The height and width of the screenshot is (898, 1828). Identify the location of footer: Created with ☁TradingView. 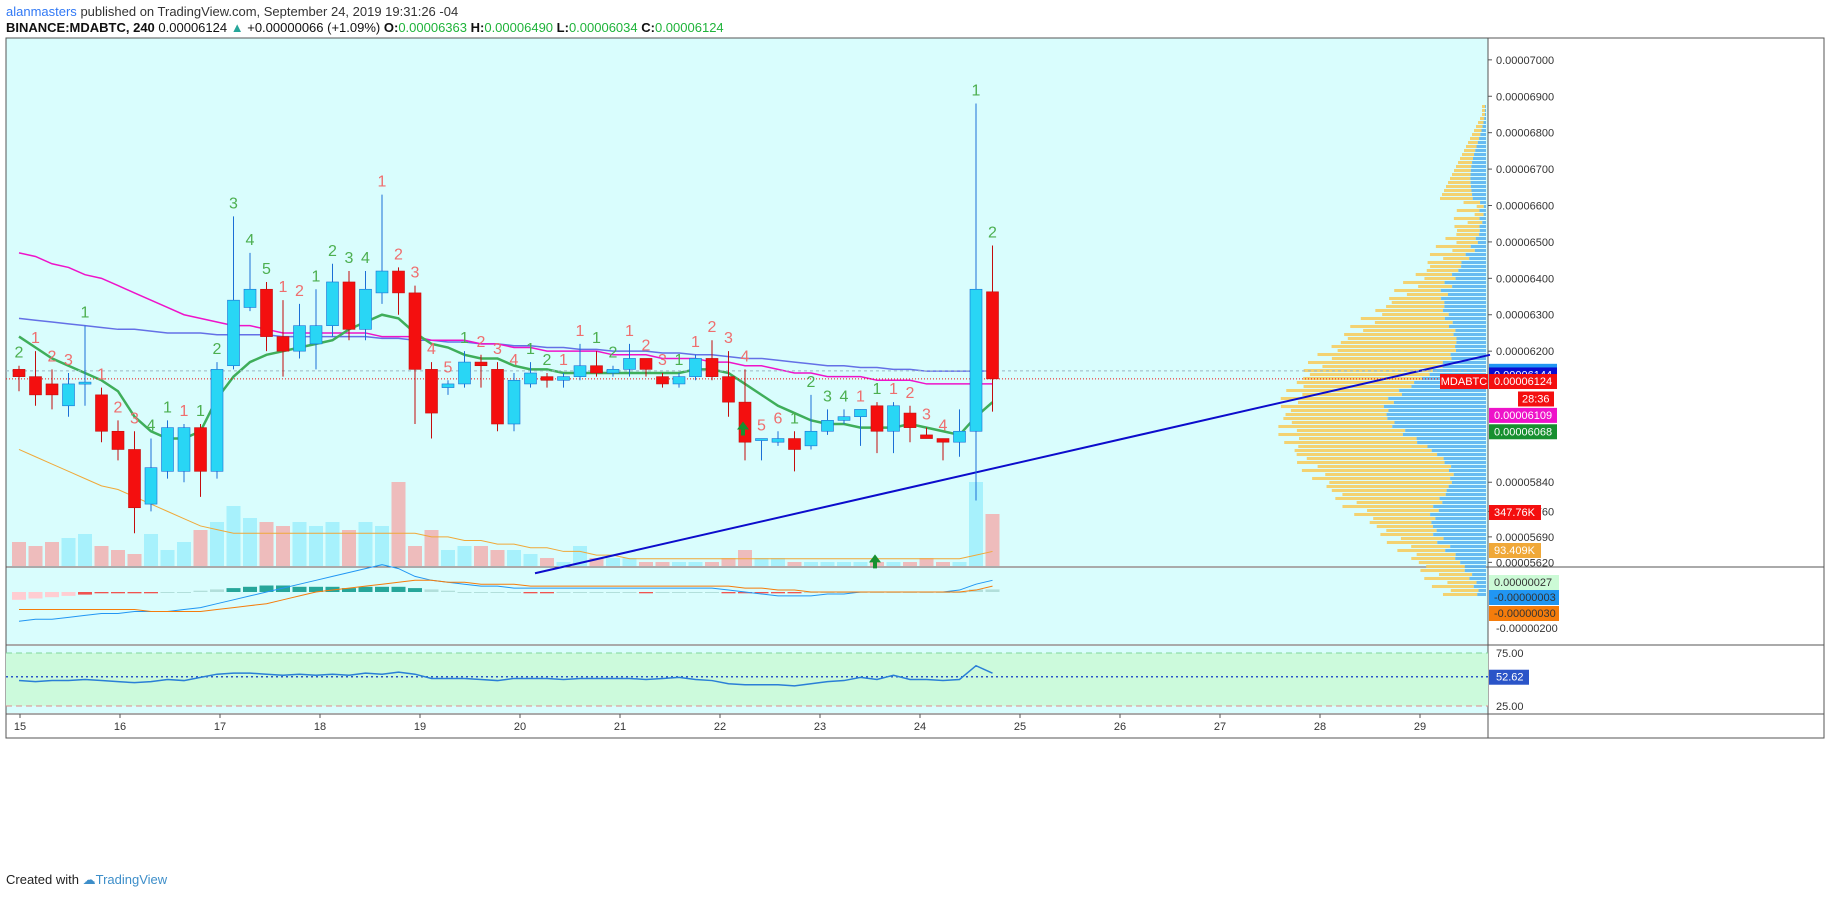
(86, 880).